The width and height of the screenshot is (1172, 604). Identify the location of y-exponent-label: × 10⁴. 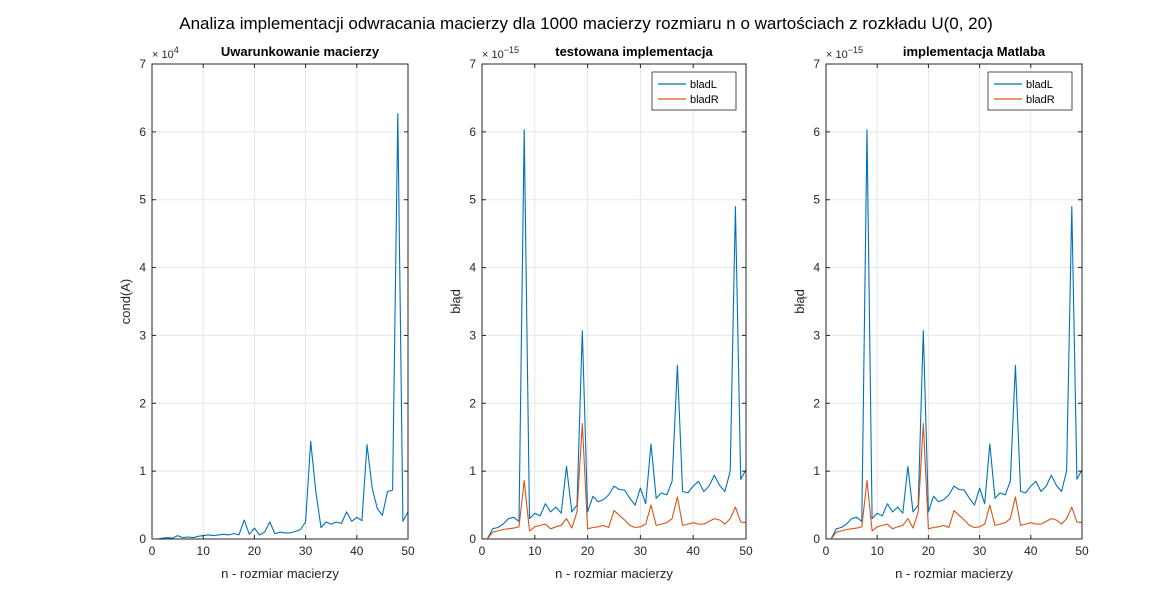
(165, 53).